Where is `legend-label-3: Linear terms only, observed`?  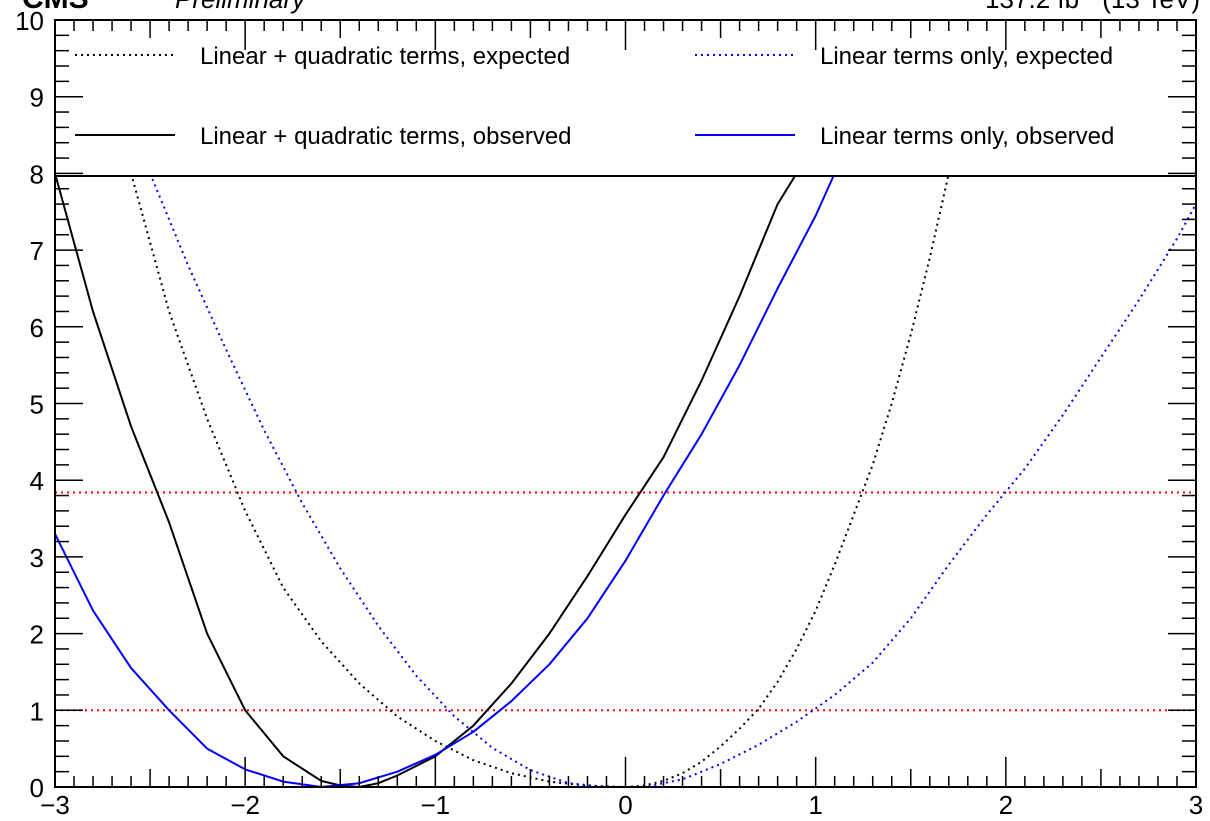
legend-label-3: Linear terms only, observed is located at coordinates (967, 136).